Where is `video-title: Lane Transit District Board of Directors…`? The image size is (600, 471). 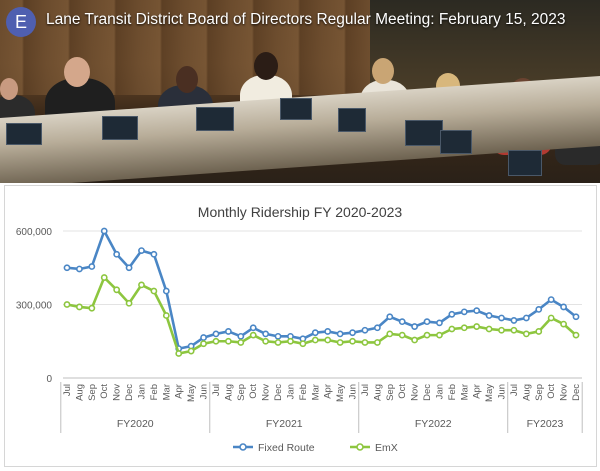
video-title: Lane Transit District Board of Directors… is located at coordinates (306, 19).